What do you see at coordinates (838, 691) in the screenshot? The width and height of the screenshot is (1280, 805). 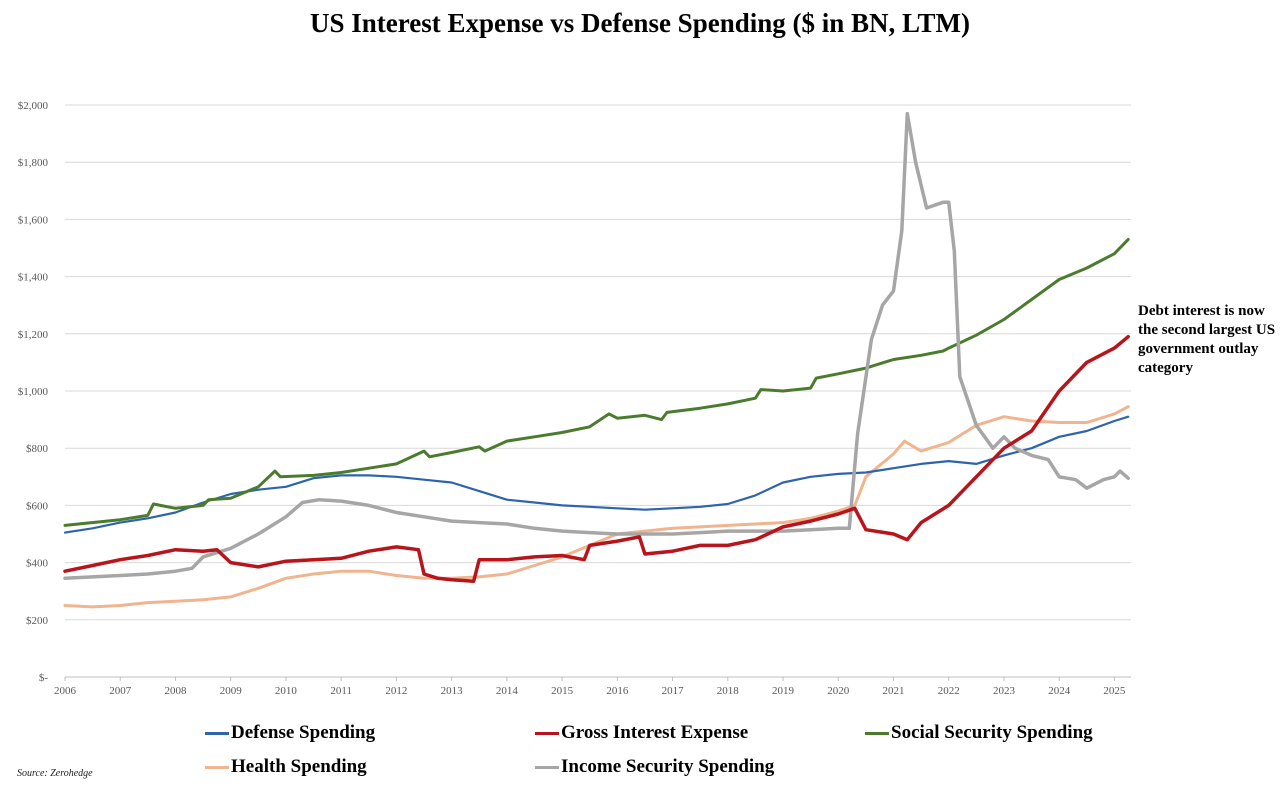 I see `x-tick-label: 2020` at bounding box center [838, 691].